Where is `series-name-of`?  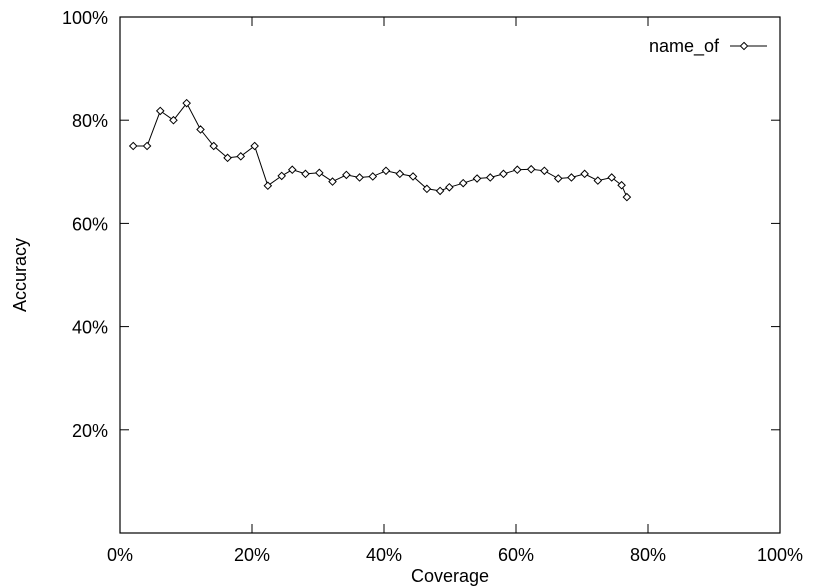
series-name-of is located at coordinates (380, 150).